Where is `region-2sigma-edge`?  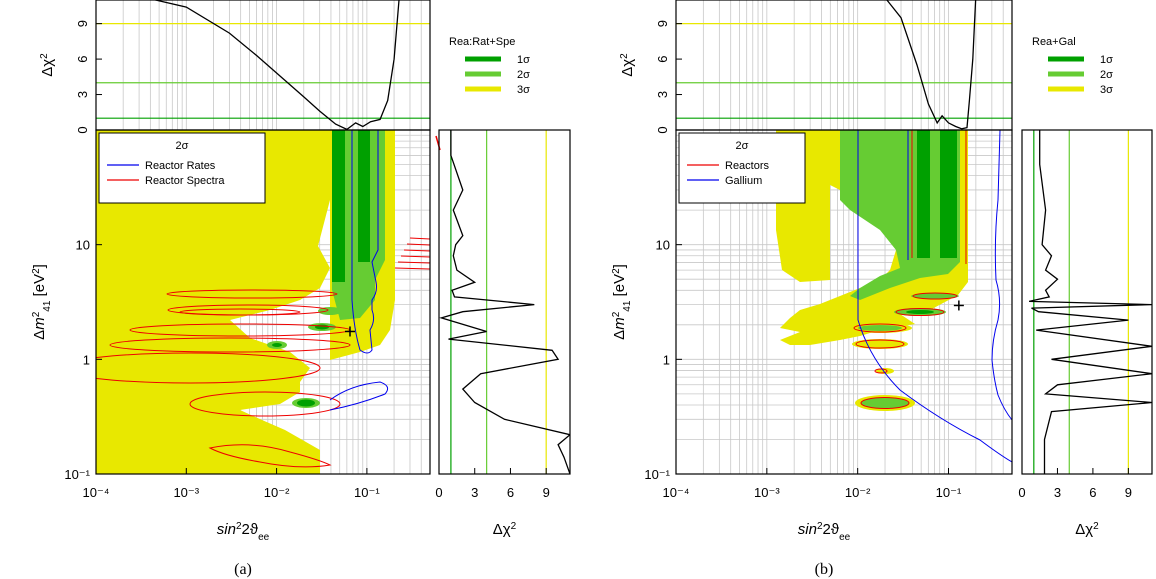 region-2sigma-edge is located at coordinates (380, 205).